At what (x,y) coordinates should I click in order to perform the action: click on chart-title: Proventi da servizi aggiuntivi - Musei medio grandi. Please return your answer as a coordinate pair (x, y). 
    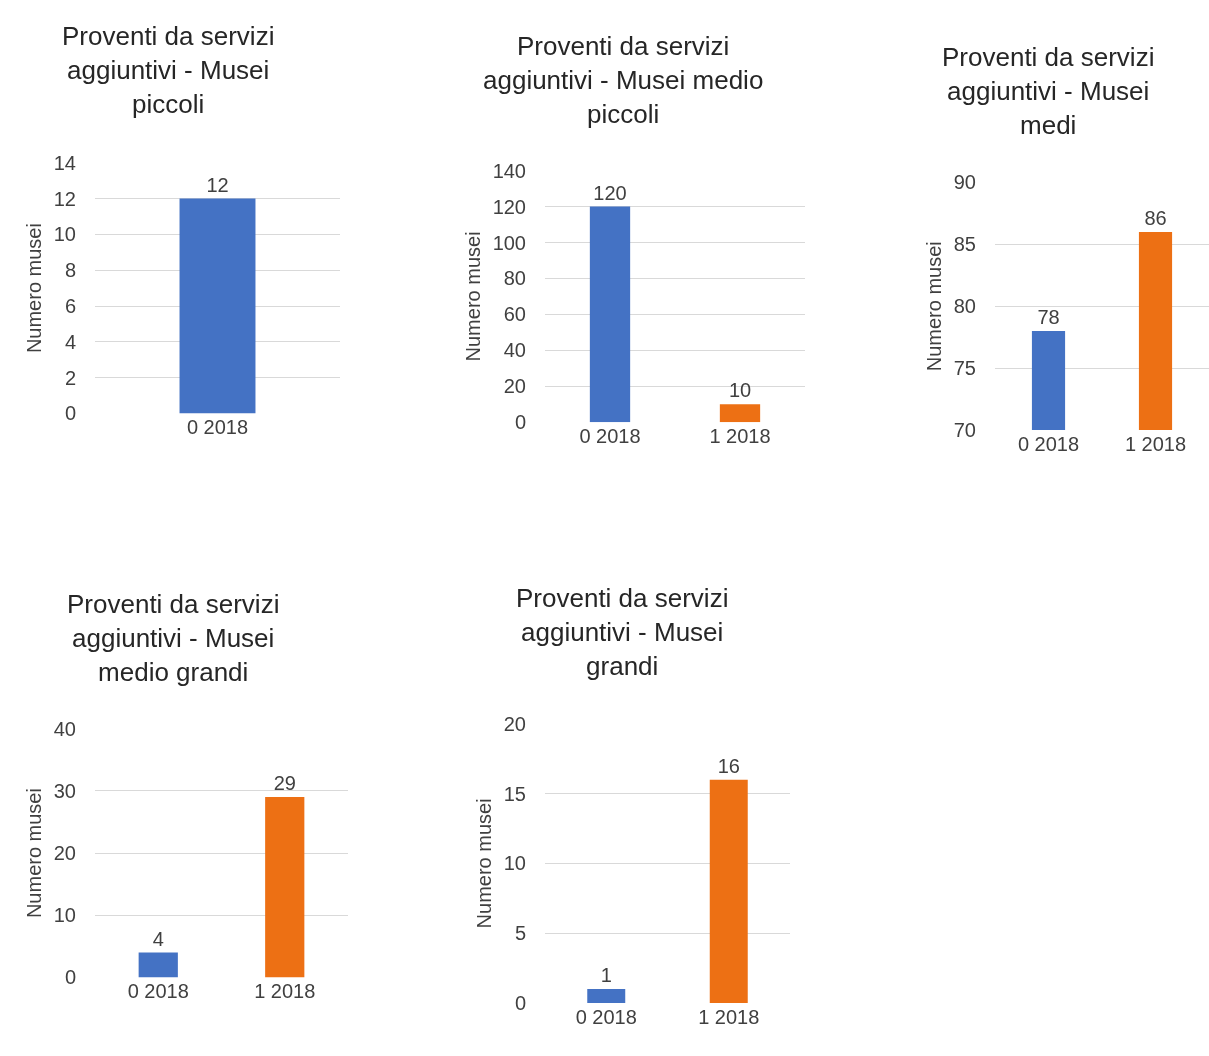
    Looking at the image, I should click on (173, 638).